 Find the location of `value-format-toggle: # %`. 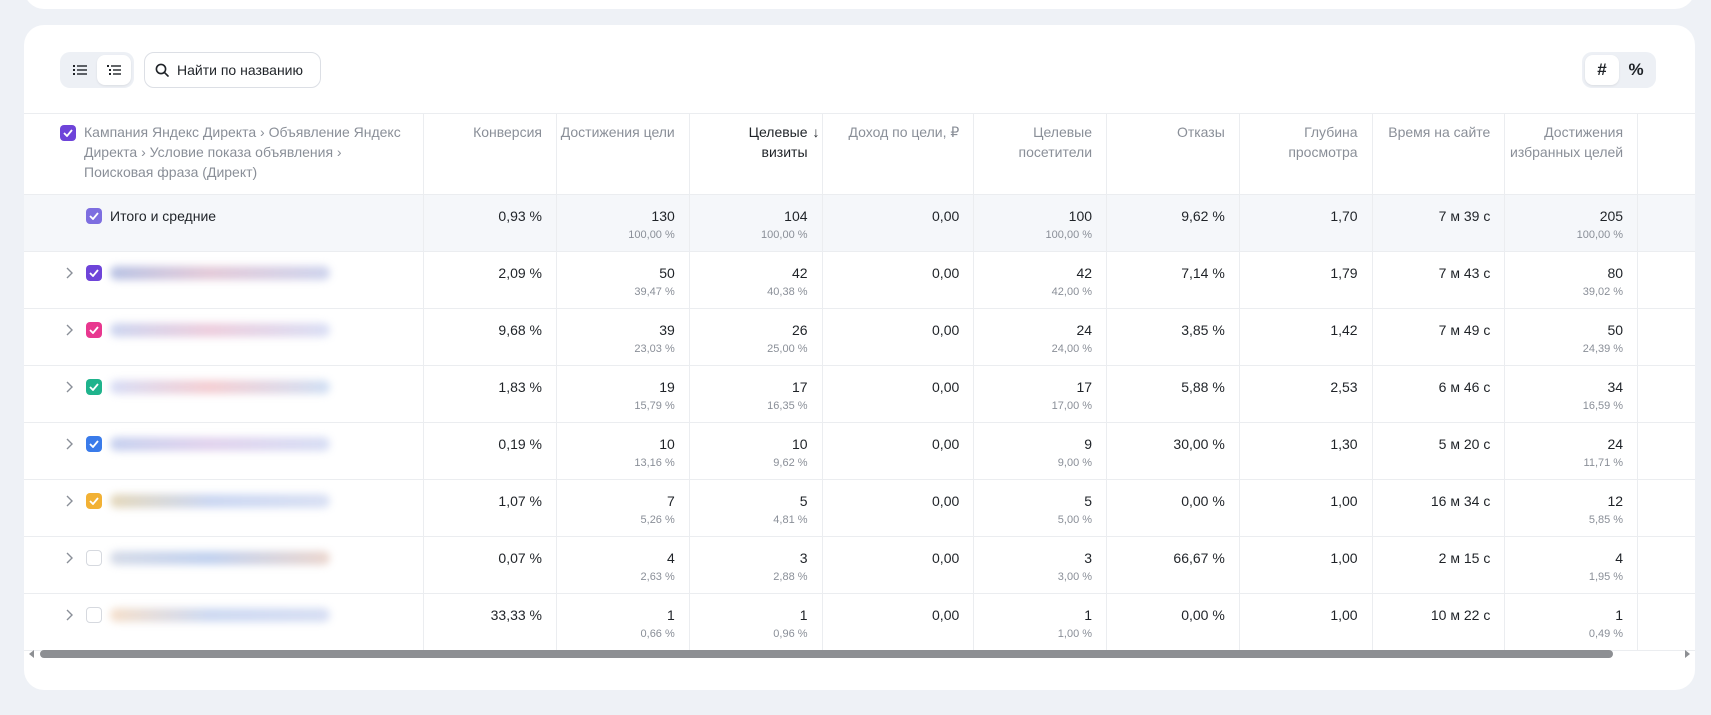

value-format-toggle: # % is located at coordinates (1619, 70).